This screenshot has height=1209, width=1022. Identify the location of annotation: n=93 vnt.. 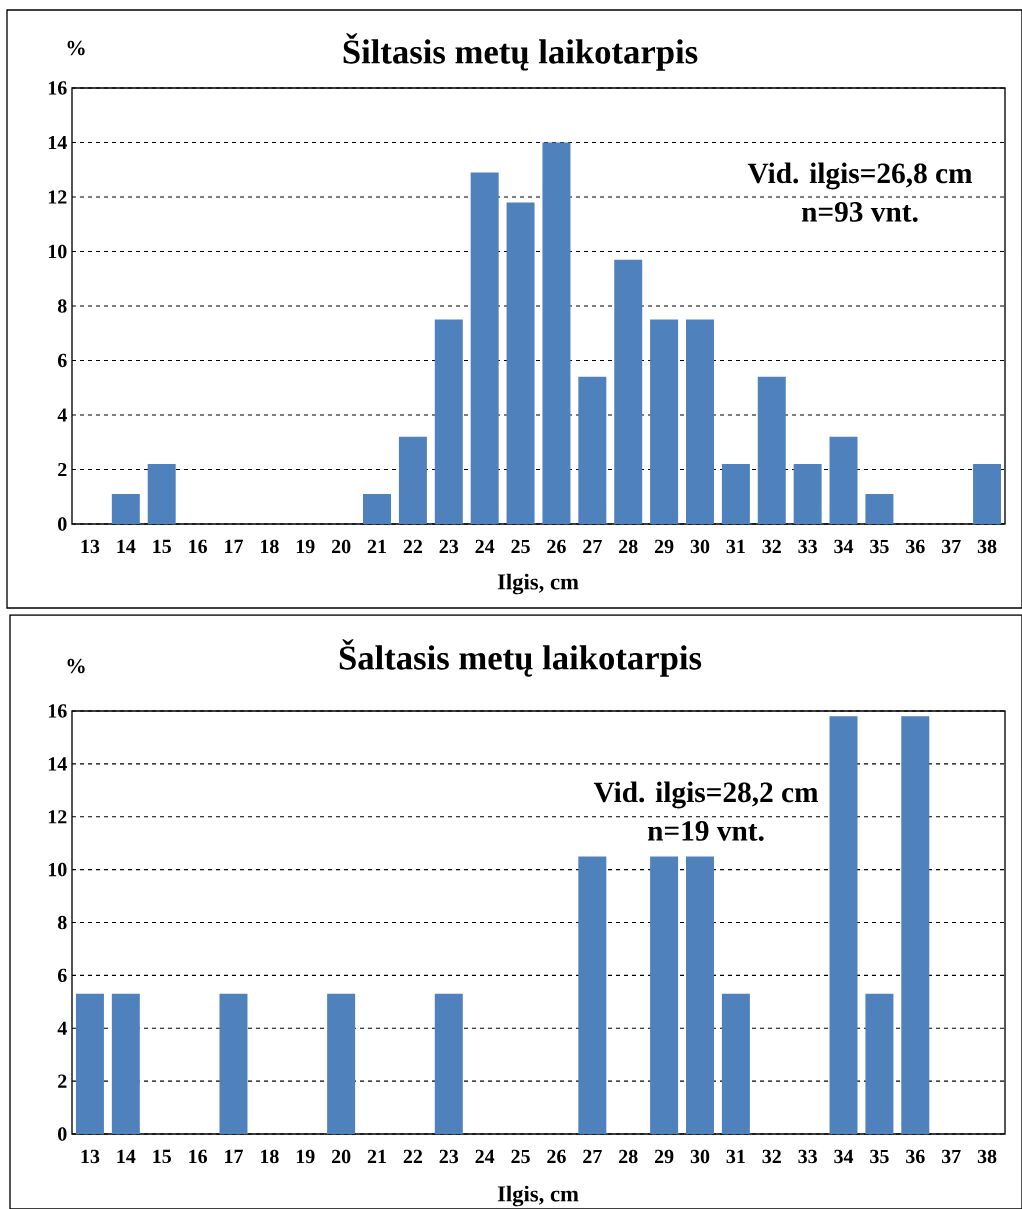
(859, 212).